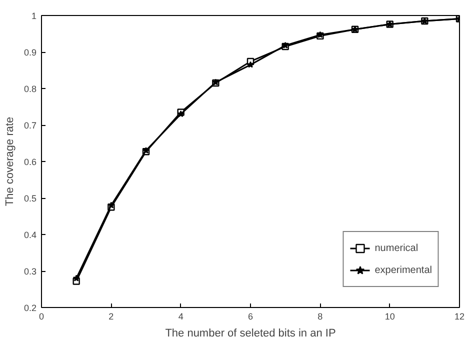  What do you see at coordinates (389, 317) in the screenshot?
I see `x-tick-label: 10` at bounding box center [389, 317].